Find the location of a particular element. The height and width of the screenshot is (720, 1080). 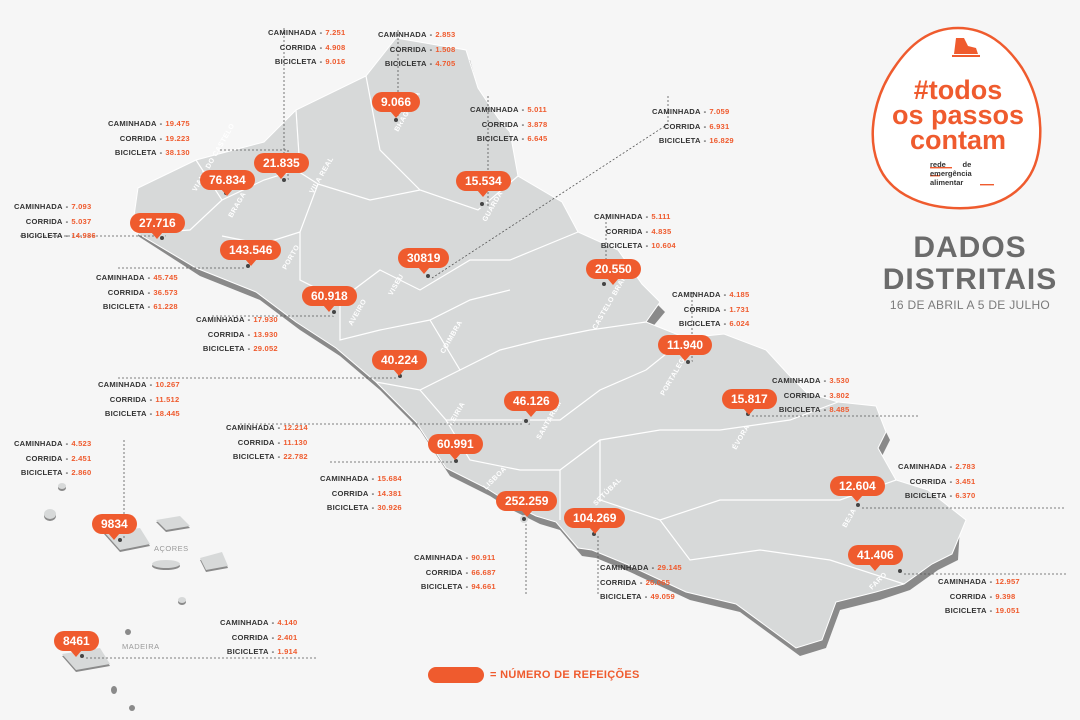

district-meals-badge-porto: 143.546 is located at coordinates (251, 253).